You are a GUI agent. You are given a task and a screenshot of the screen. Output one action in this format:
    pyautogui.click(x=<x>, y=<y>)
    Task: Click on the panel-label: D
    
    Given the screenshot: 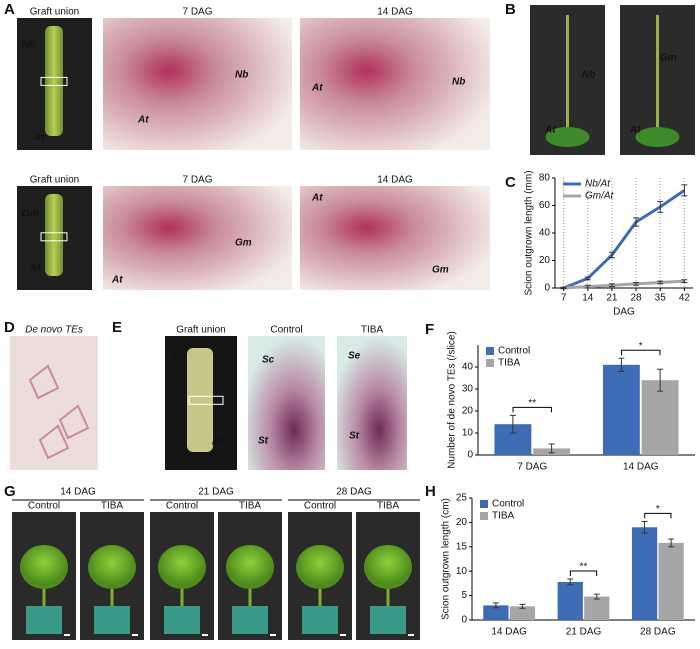 What is the action you would take?
    pyautogui.click(x=9, y=327)
    